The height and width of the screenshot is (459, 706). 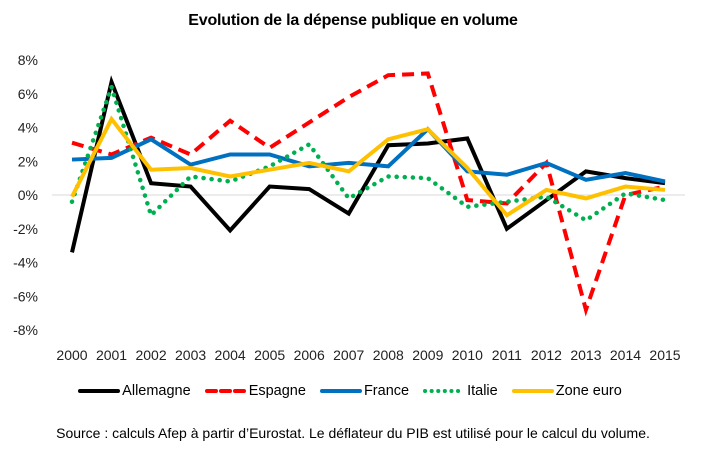 I want to click on y-tick-label: -8%, so click(x=25, y=330).